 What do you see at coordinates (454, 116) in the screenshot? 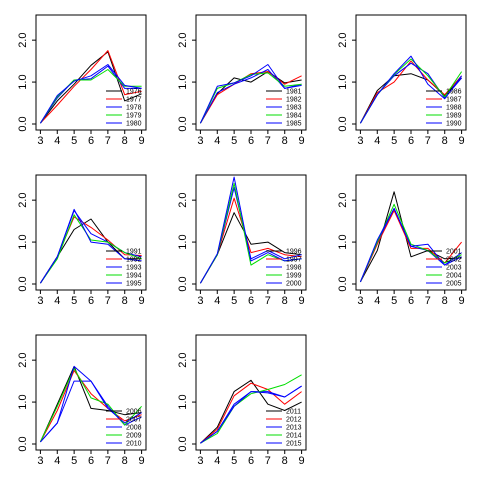
I see `legend-label: 1989` at bounding box center [454, 116].